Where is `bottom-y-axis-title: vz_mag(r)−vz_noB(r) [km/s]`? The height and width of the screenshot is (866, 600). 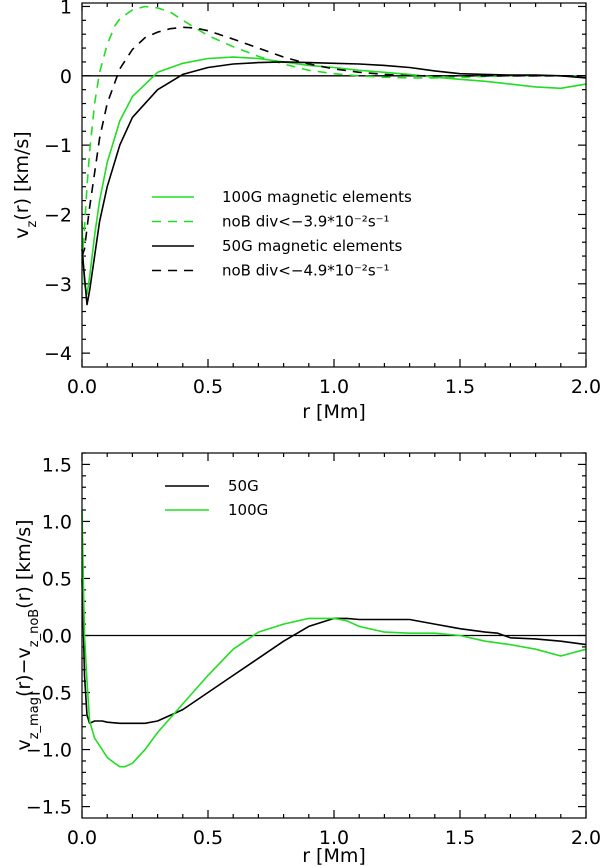
bottom-y-axis-title: vz_mag(r)−vz_noB(r) [km/s] is located at coordinates (27, 634).